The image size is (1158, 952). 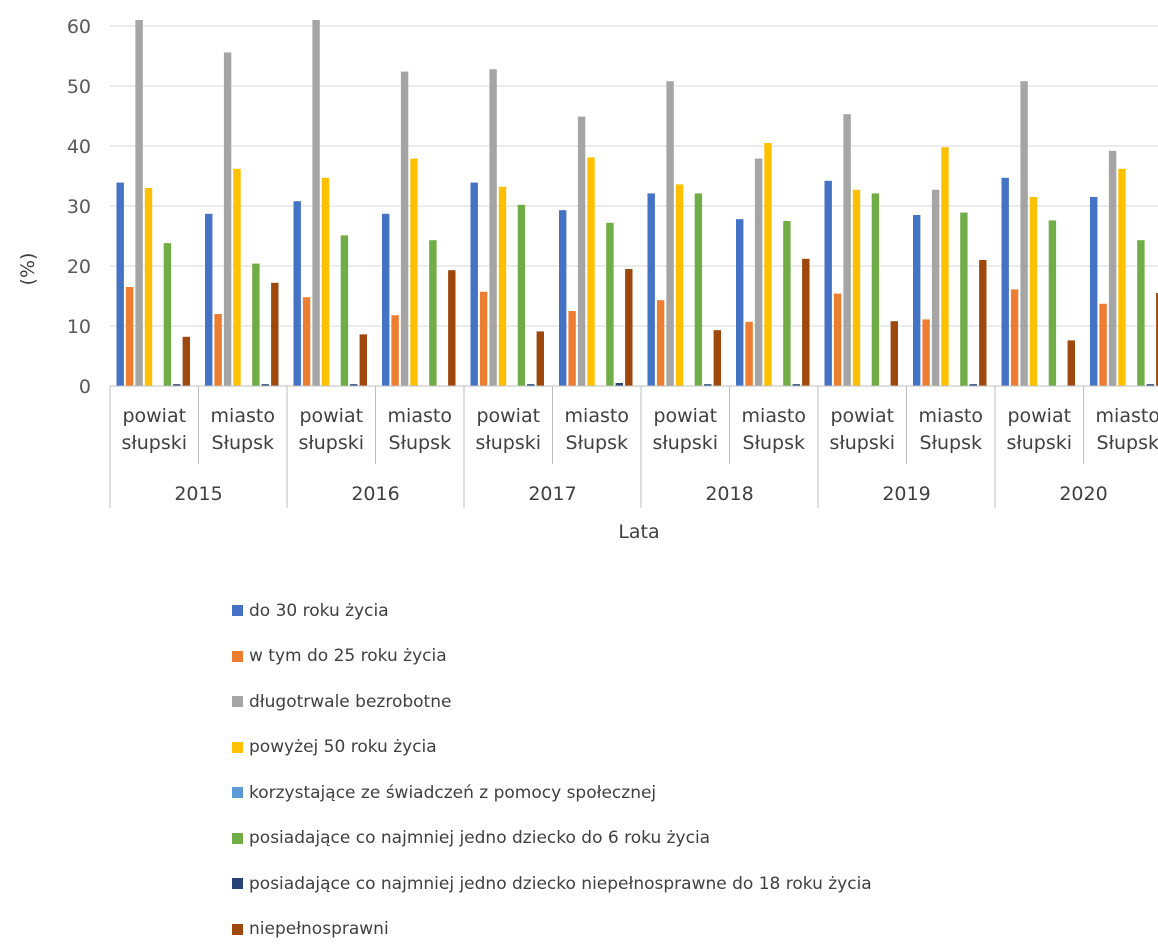 I want to click on y-tick-label: 40, so click(x=79, y=147).